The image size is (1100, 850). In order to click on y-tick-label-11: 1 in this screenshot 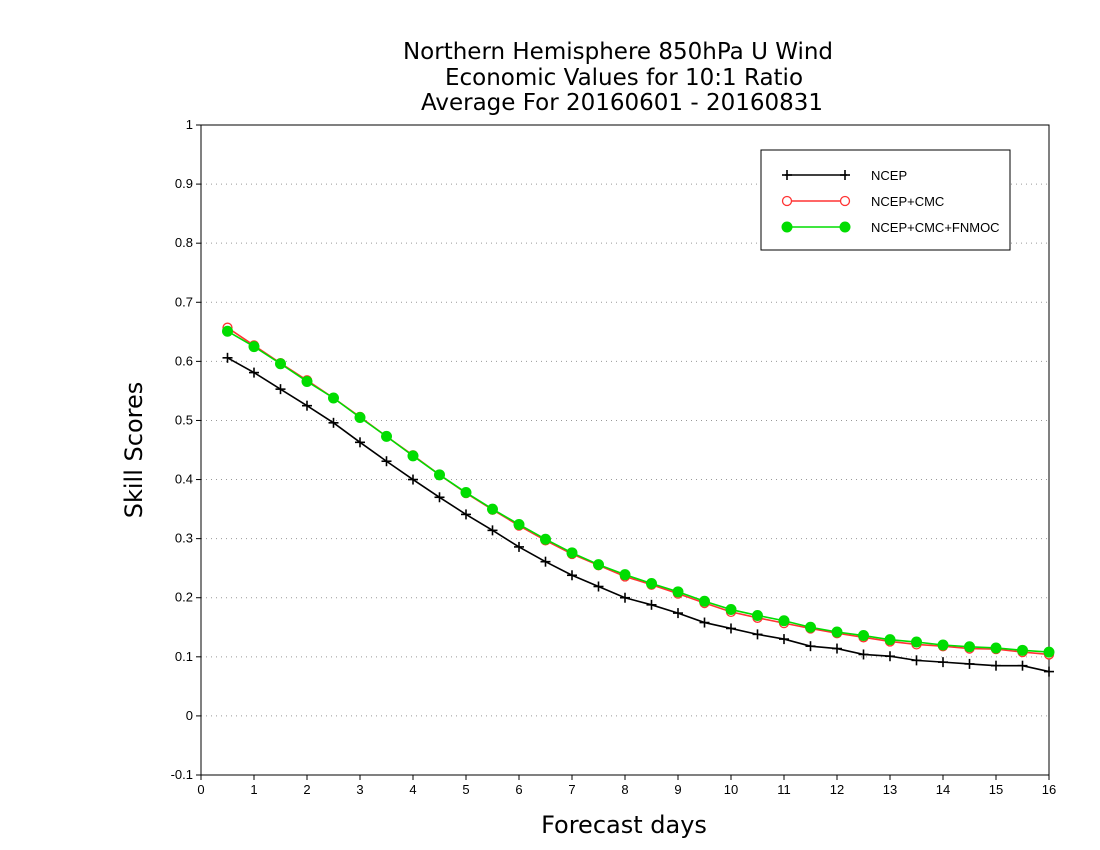, I will do `click(189, 124)`.